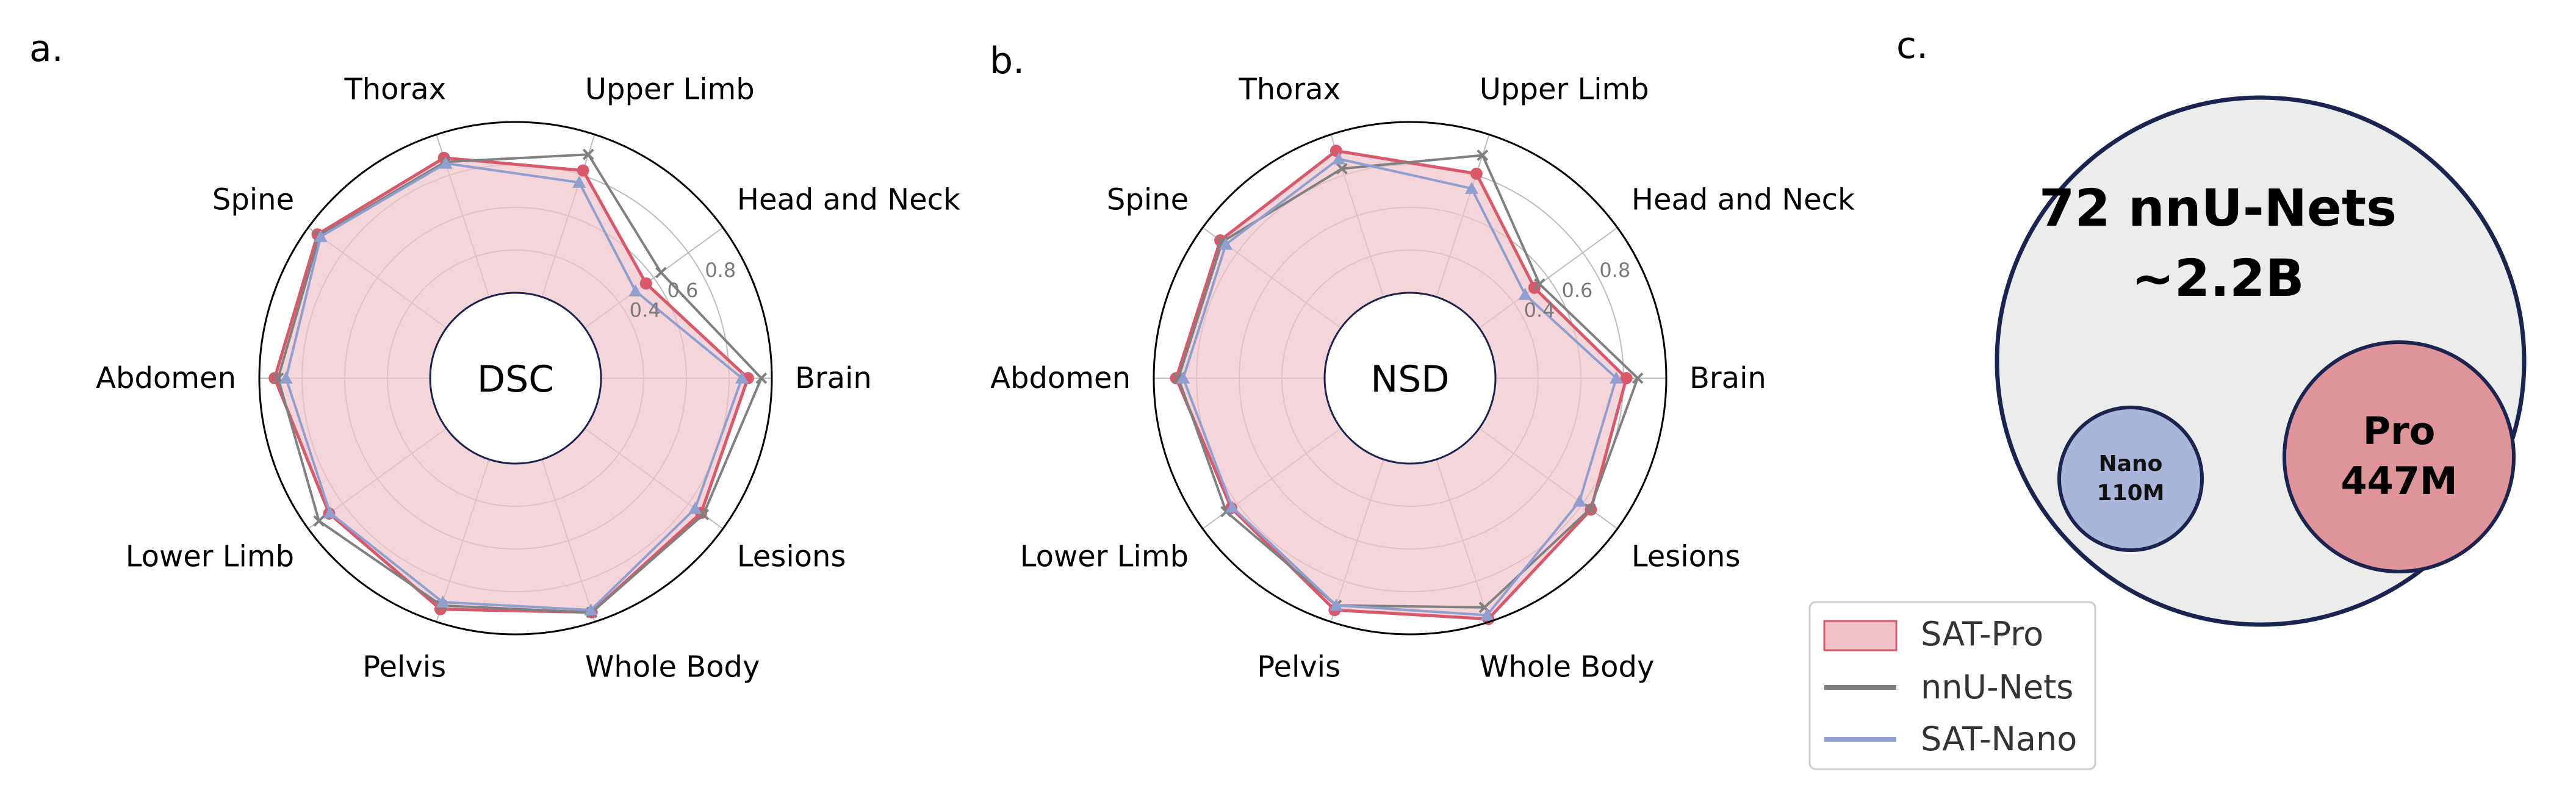 The image size is (2576, 796). I want to click on legend-swatch-sat-pro, so click(1860, 635).